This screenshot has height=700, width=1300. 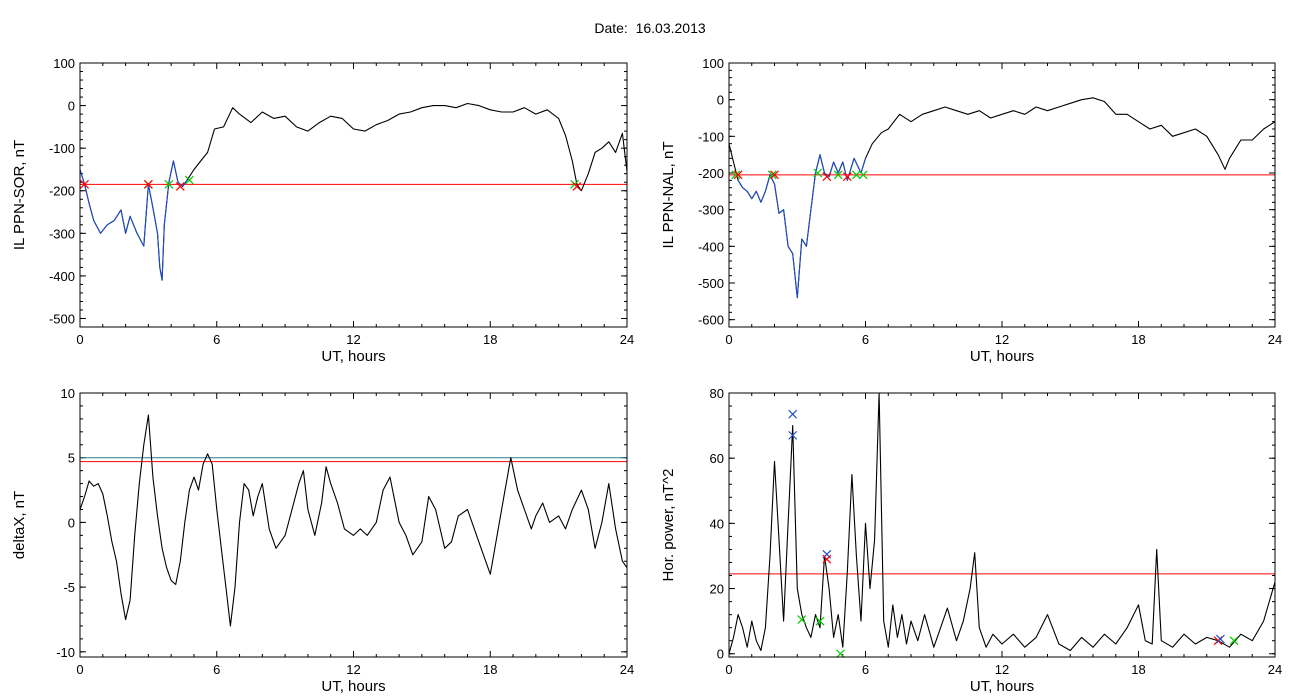 I want to click on y-tick-label: 5, so click(x=71, y=458).